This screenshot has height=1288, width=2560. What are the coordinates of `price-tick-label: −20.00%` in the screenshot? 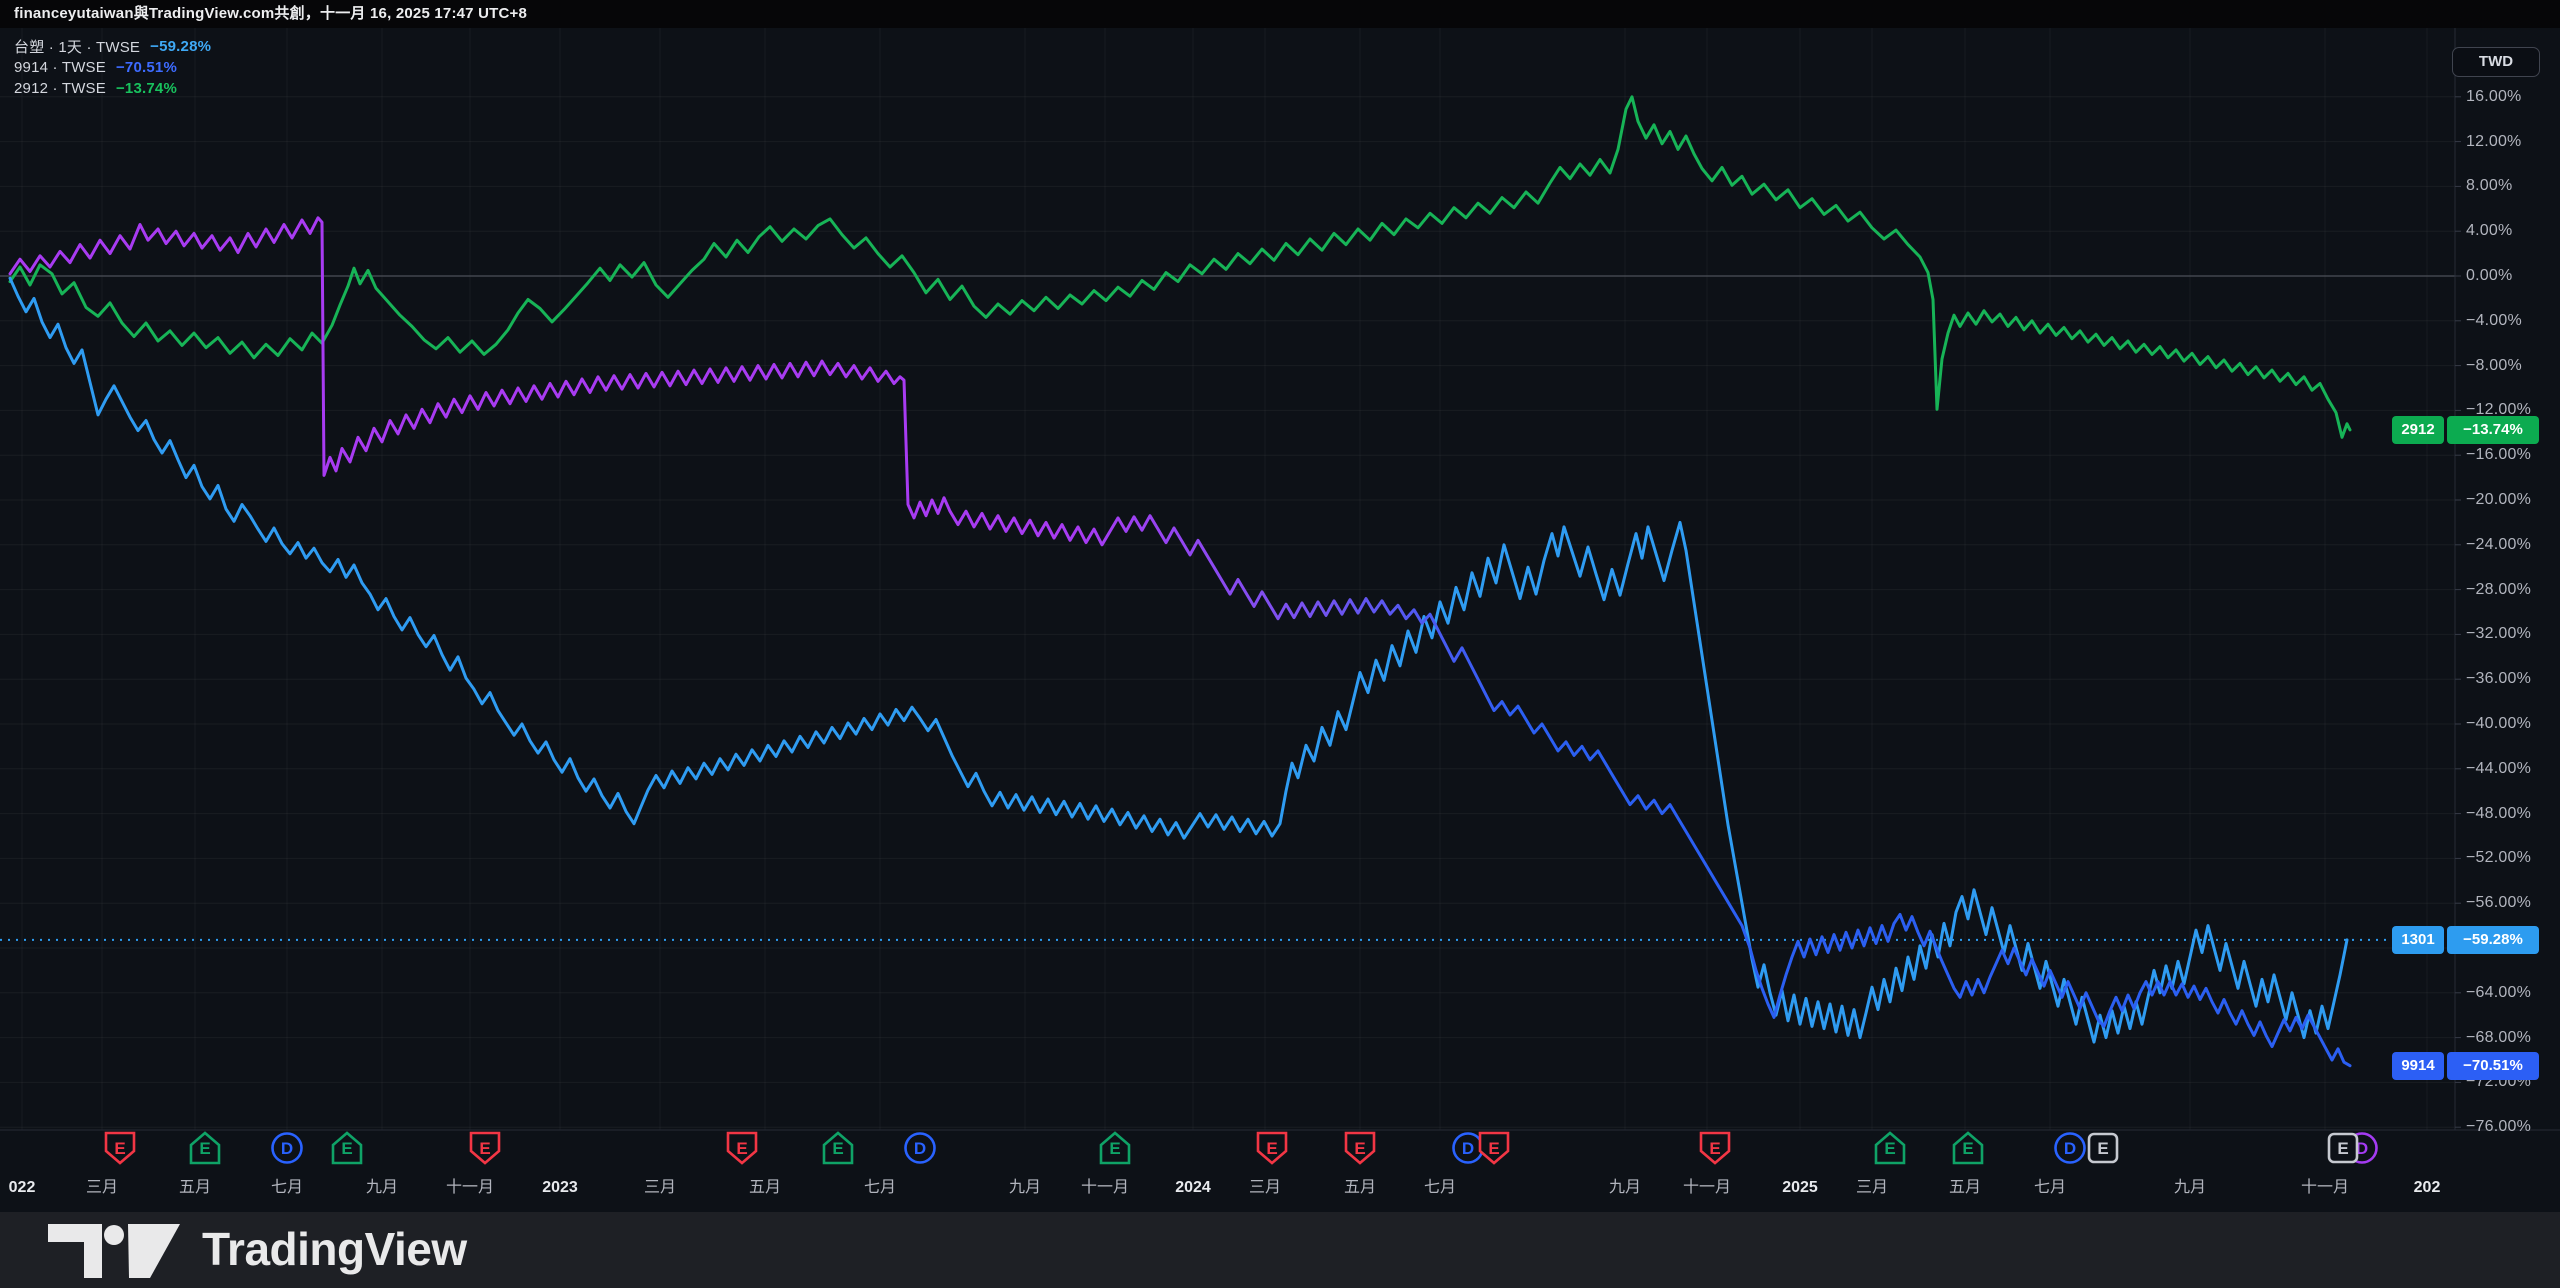 It's located at (2499, 499).